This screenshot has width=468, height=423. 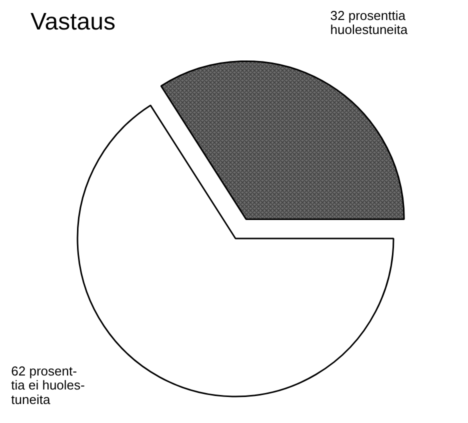 What do you see at coordinates (48, 385) in the screenshot?
I see `slice-label: 62 prosent- tia ei huoles- tuneita` at bounding box center [48, 385].